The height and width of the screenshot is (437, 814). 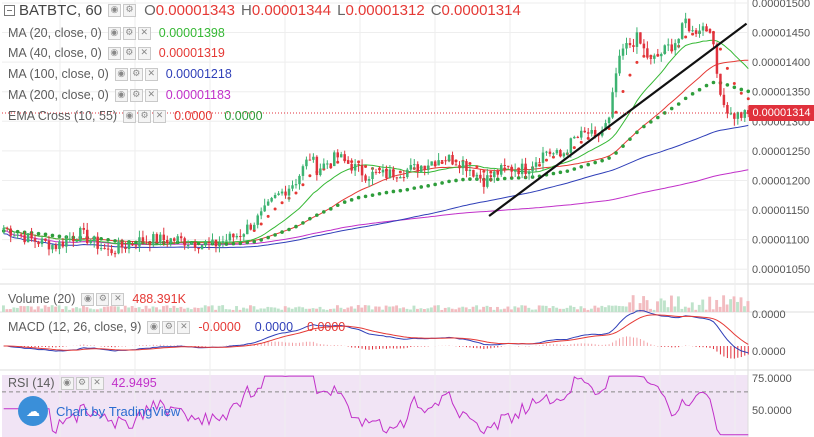 I want to click on branding-link: TradingView, so click(x=144, y=411).